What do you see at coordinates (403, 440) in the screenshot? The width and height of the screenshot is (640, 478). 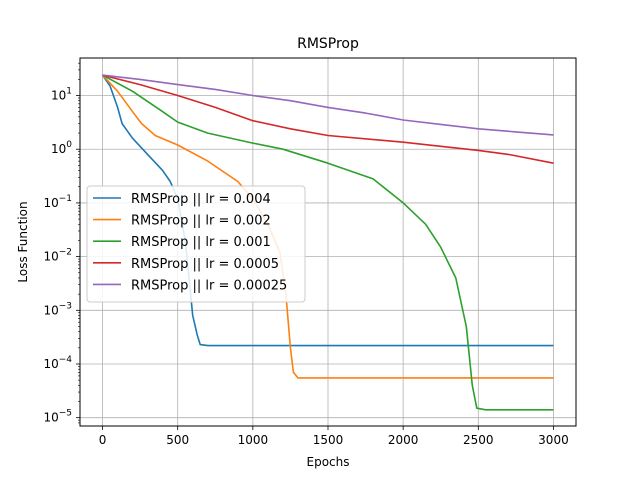 I see `x-tick-label: 2000` at bounding box center [403, 440].